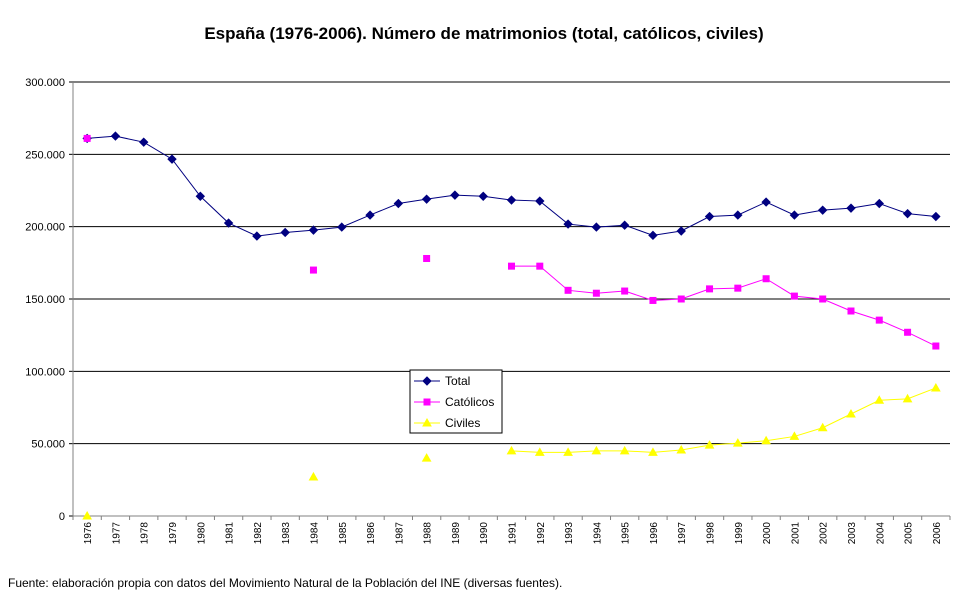  Describe the element at coordinates (795, 533) in the screenshot. I see `x-tick-label: 2001` at that location.